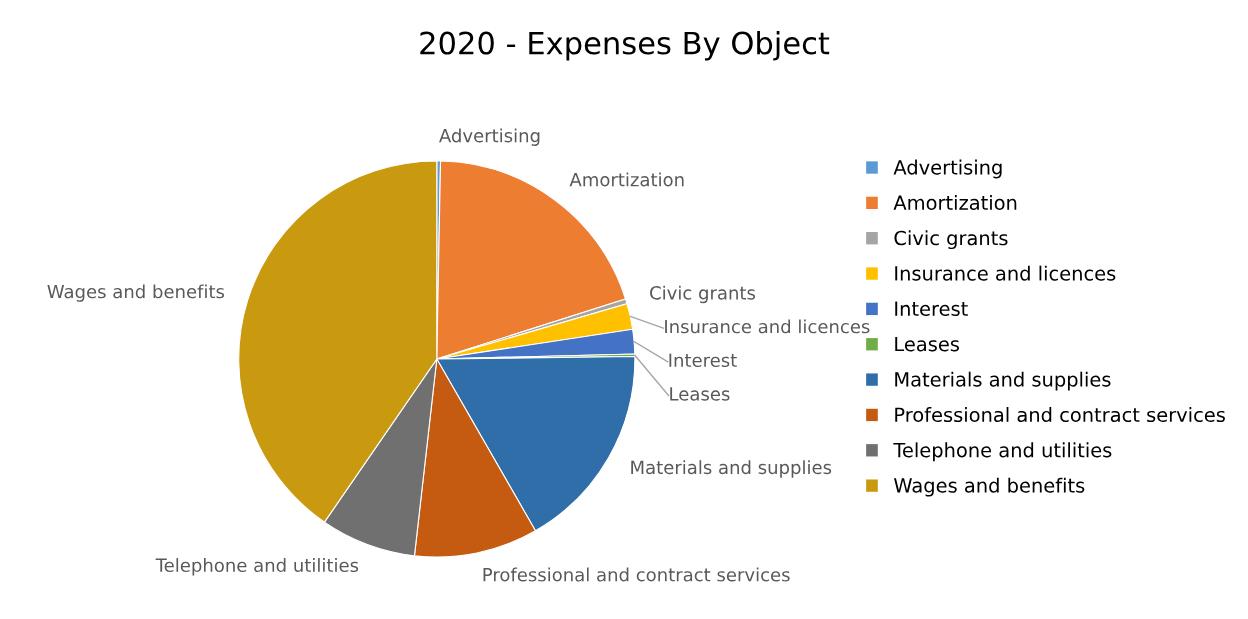  I want to click on legend-label: Telephone and utilities, so click(1002, 452).